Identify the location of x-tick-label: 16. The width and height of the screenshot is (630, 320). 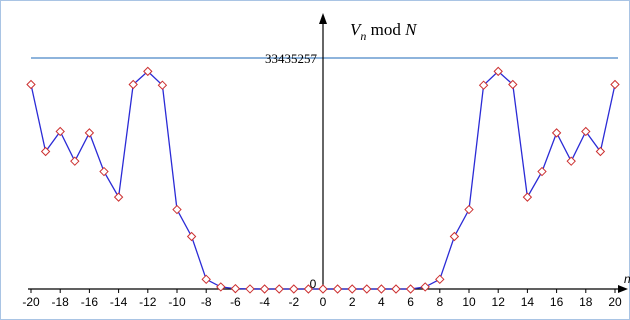
(557, 302).